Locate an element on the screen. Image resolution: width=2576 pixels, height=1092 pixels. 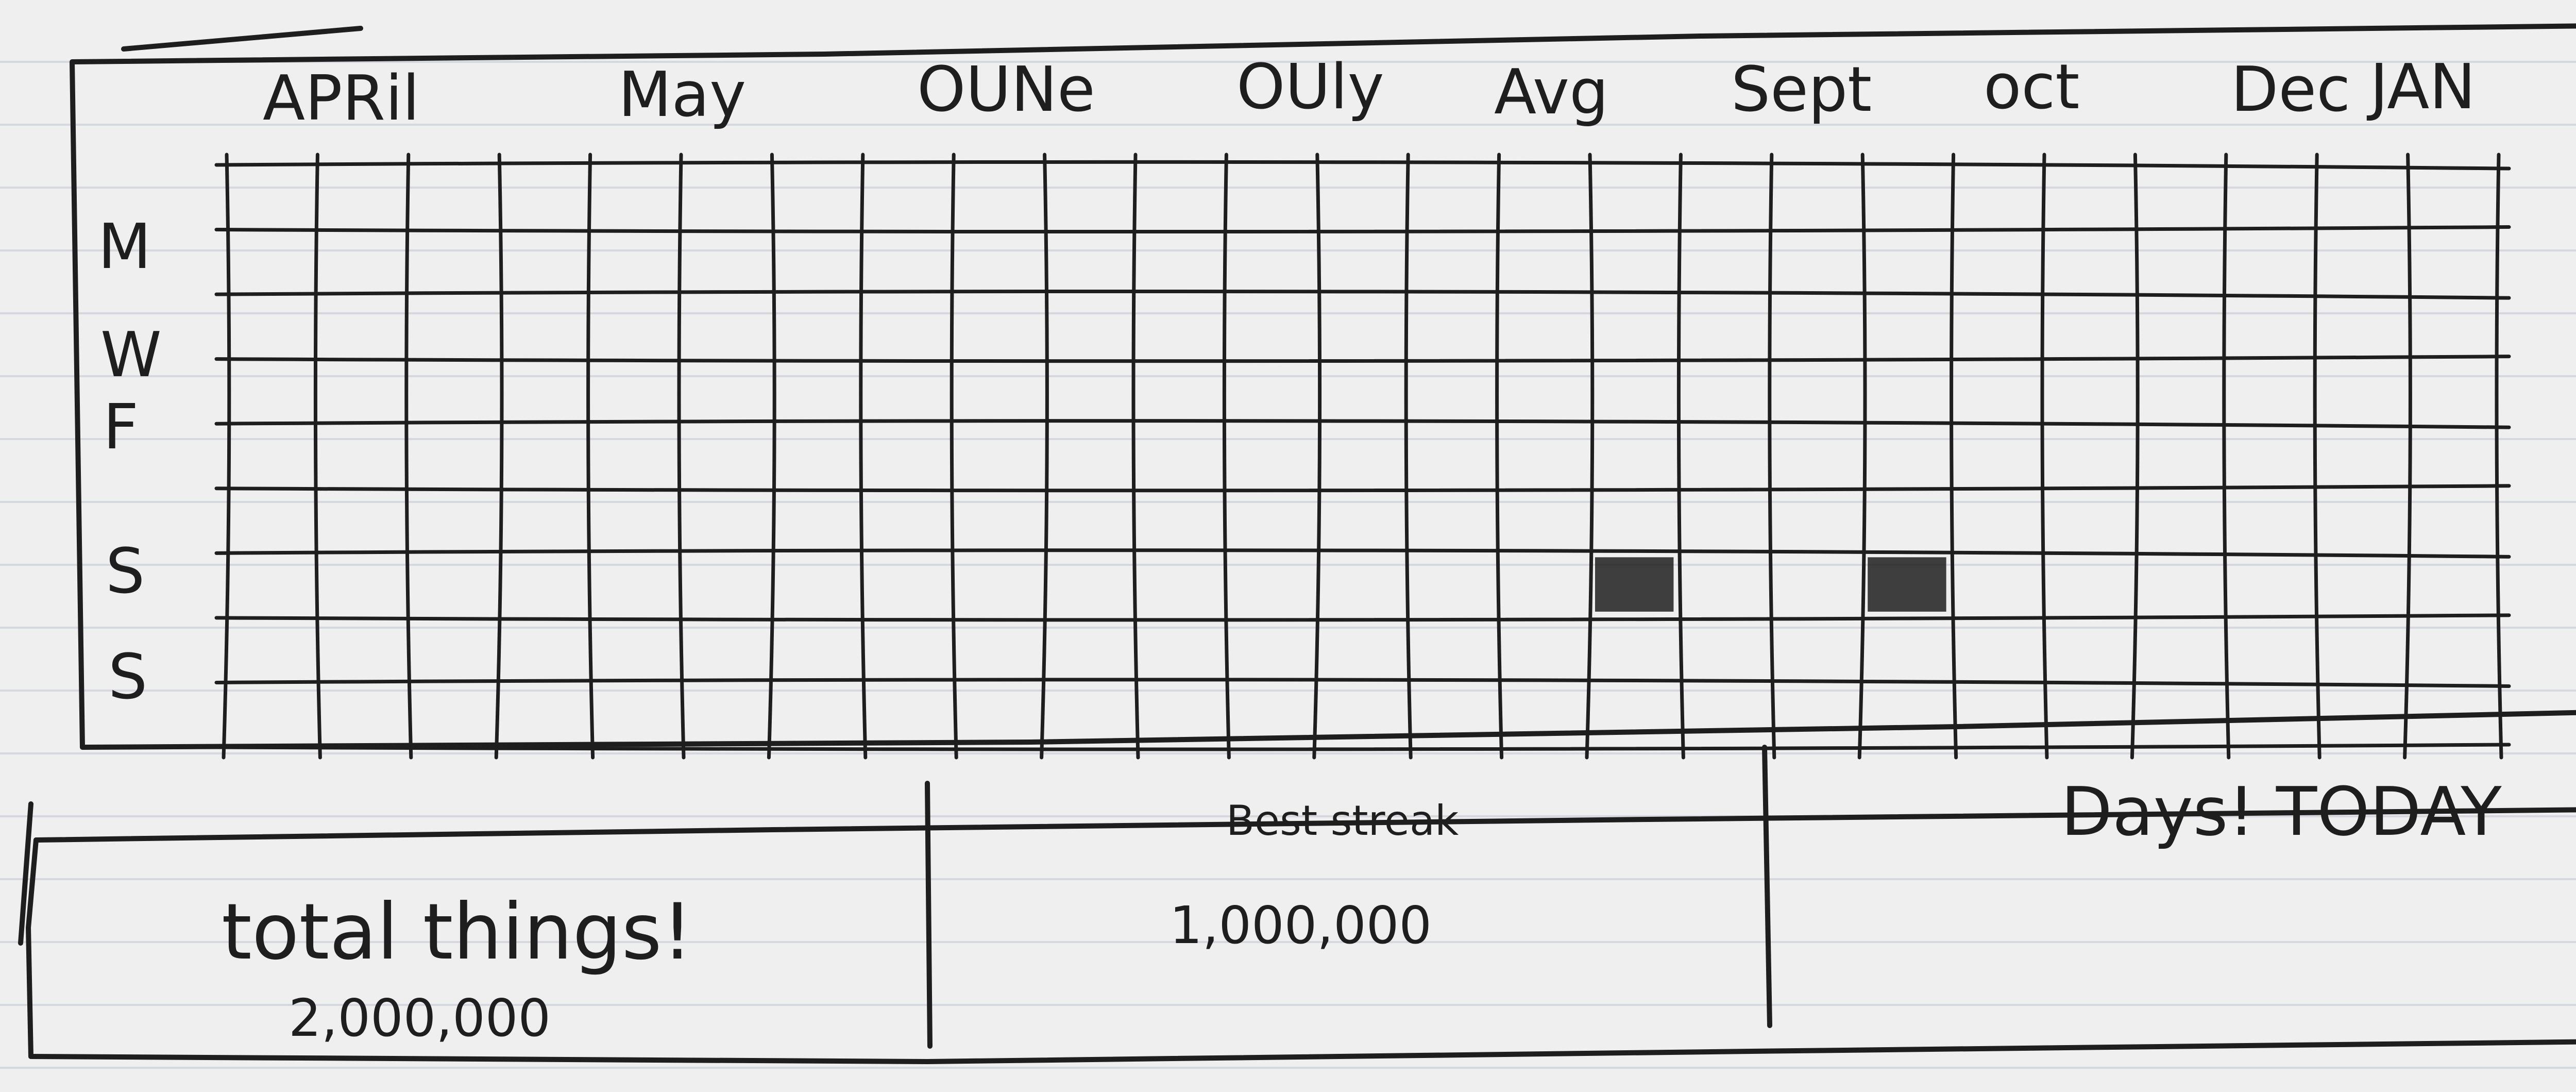
stat-value: 2,000,000 is located at coordinates (420, 1018).